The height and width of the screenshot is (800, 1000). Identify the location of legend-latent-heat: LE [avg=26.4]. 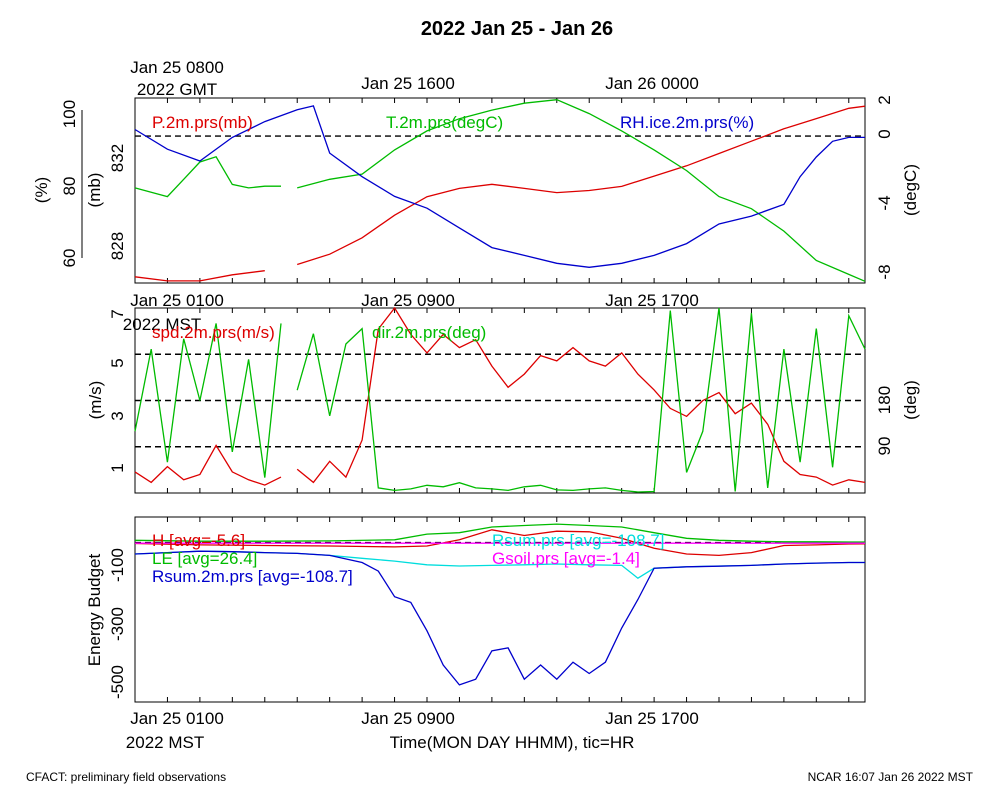
(204, 558).